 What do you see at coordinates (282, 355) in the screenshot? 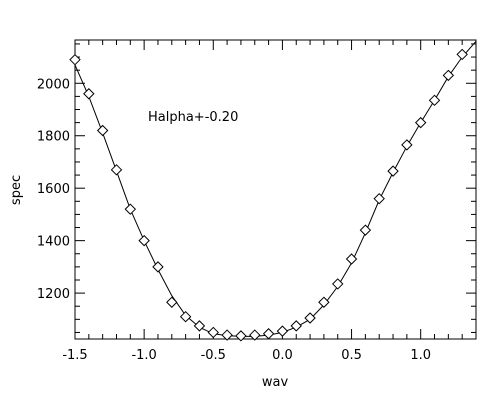
I see `x-tick-label: 0.0` at bounding box center [282, 355].